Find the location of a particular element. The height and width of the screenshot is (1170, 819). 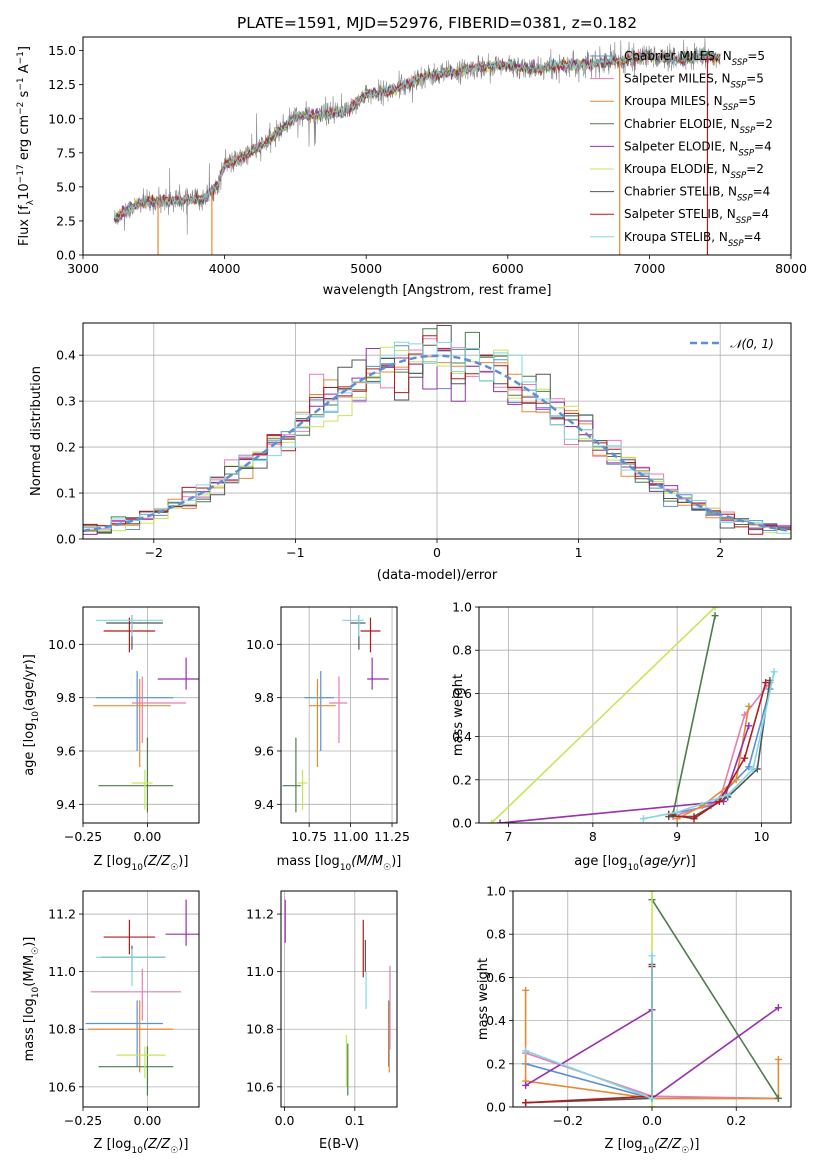

ylabel-part: A is located at coordinates (24, 70).